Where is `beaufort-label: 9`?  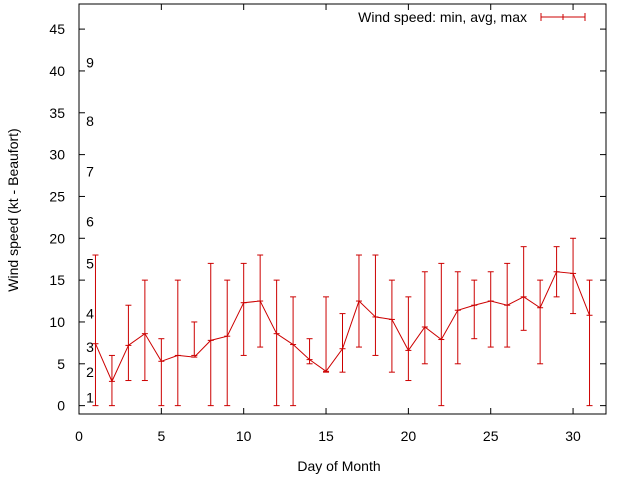 beaufort-label: 9 is located at coordinates (90, 63).